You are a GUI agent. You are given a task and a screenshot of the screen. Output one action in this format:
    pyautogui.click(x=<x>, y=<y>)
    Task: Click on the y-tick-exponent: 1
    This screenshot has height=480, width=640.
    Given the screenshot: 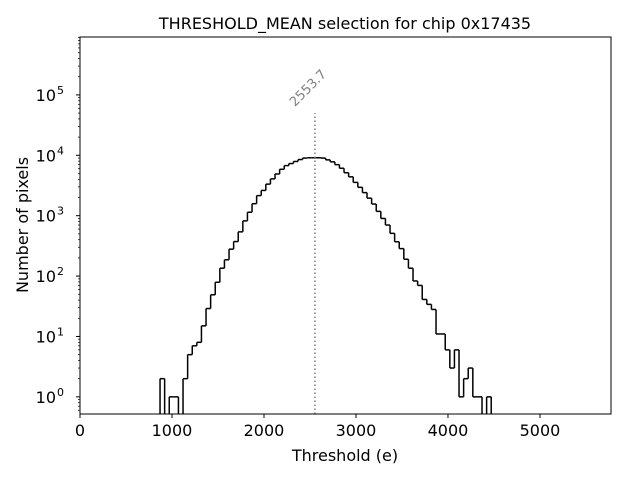 What is the action you would take?
    pyautogui.click(x=60, y=331)
    